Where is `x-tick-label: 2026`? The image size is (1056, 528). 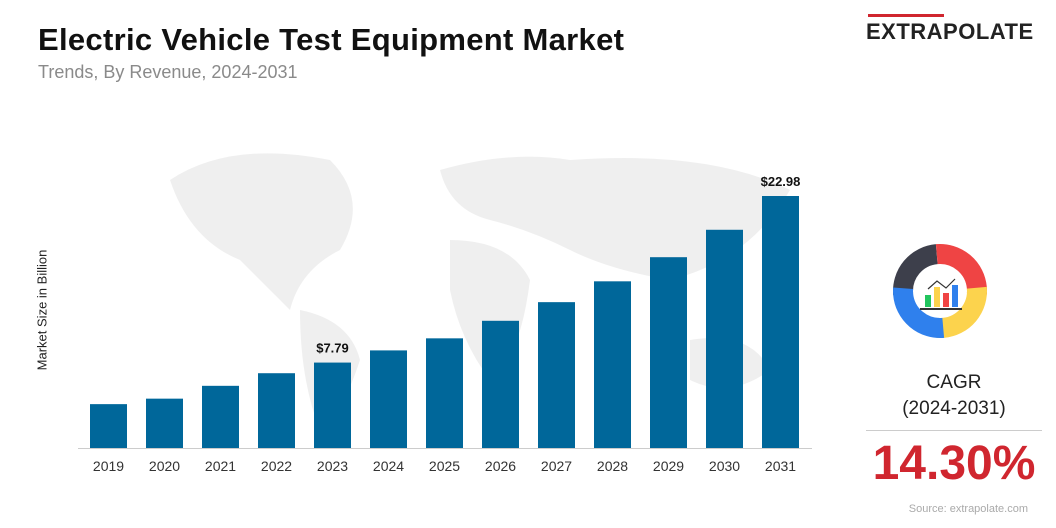 x-tick-label: 2026 is located at coordinates (500, 466).